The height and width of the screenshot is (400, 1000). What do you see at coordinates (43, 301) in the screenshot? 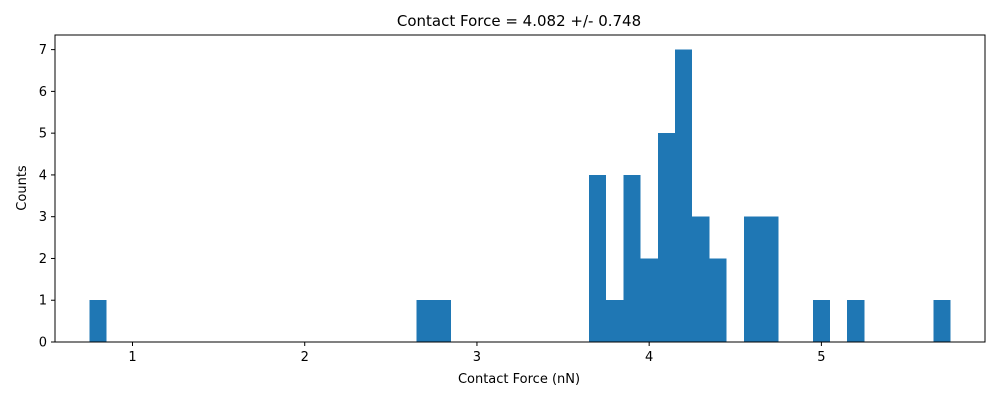
I see `y-tick-label: 1` at bounding box center [43, 301].